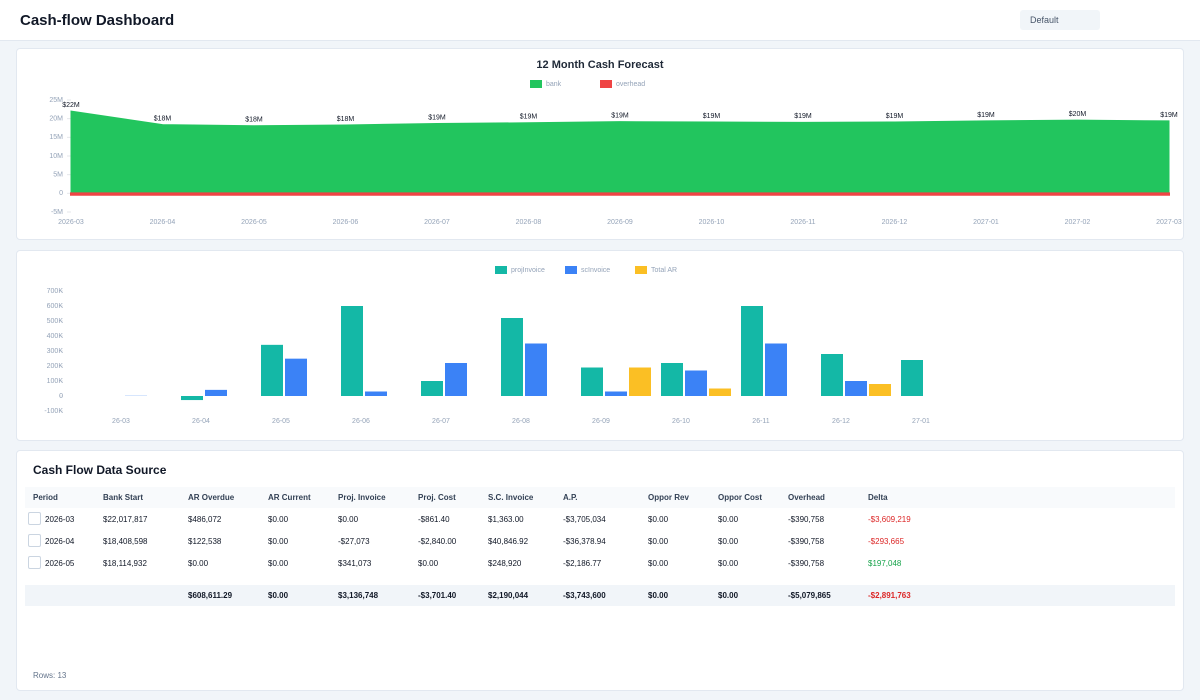  I want to click on table-cell: $40,846.92, so click(508, 541).